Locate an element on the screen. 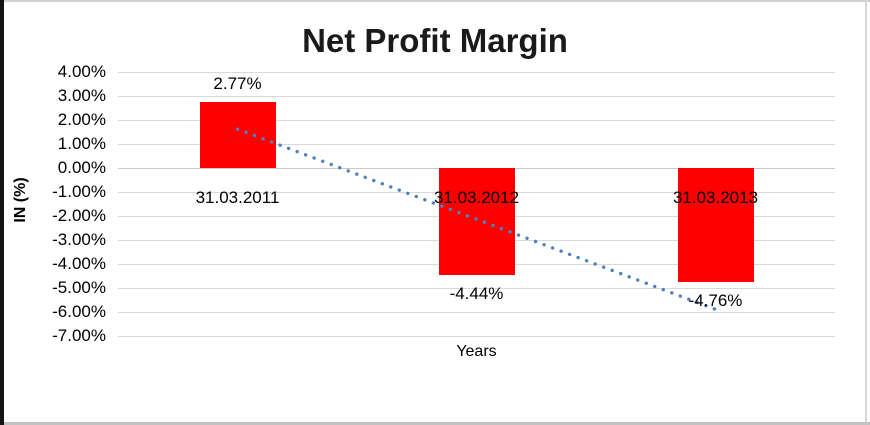 The image size is (870, 425). y-tick-label: -2.00% is located at coordinates (79, 215).